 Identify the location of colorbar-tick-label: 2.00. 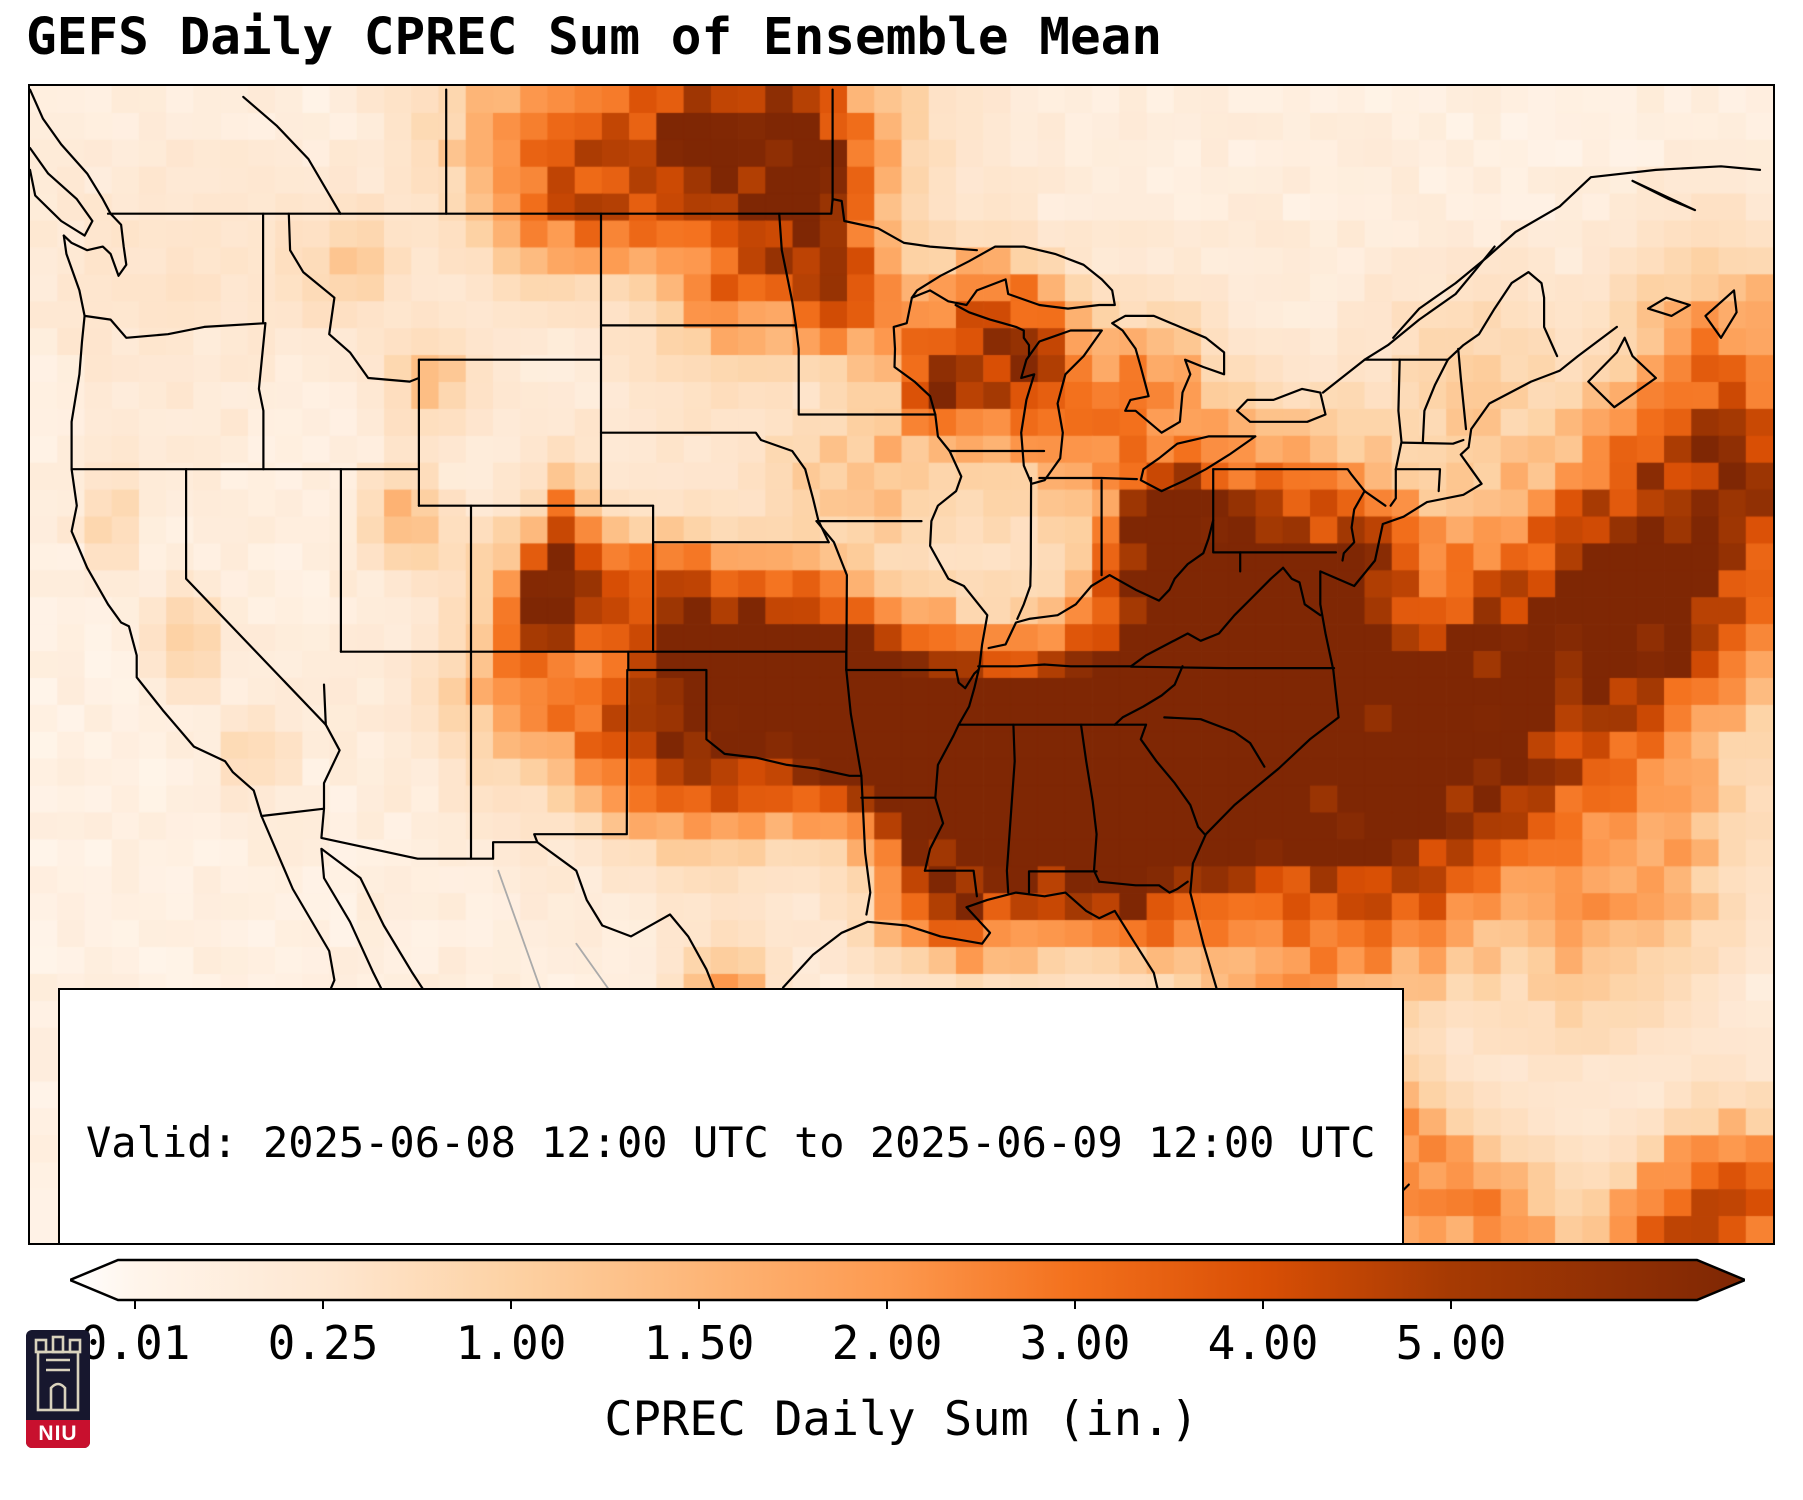
(887, 1343).